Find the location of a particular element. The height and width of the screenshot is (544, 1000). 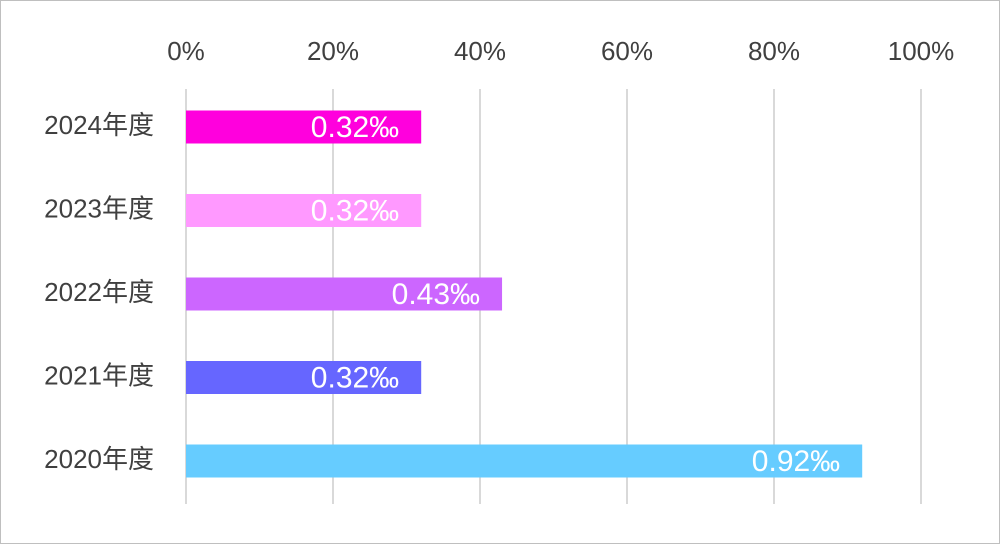

category-label: 2022年度 is located at coordinates (99, 292).